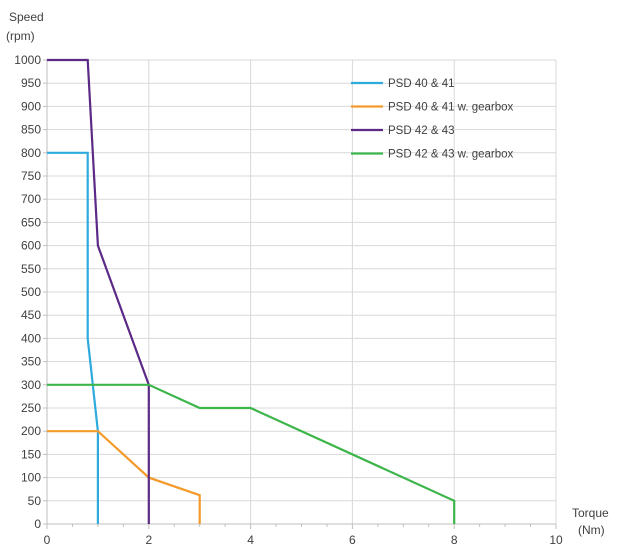 The width and height of the screenshot is (617, 552). I want to click on y-tick-label: 250, so click(31, 408).